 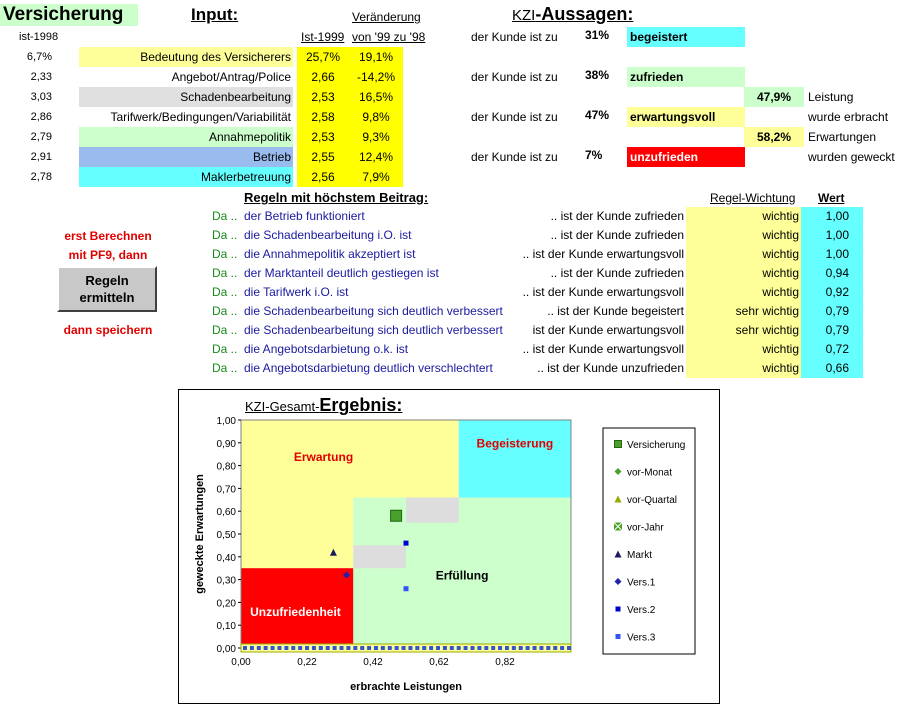 I want to click on region-unzufriedenheit, so click(x=297, y=608).